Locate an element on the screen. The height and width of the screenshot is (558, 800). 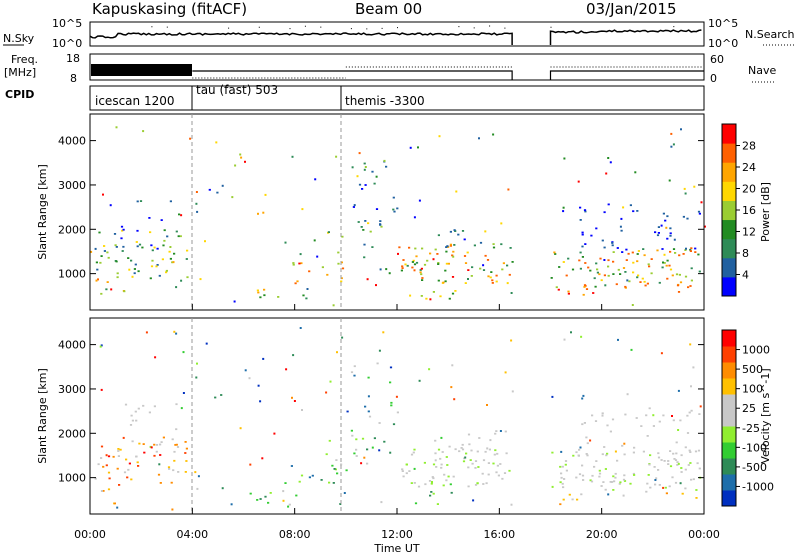
freq-right-tick-top: 60 is located at coordinates (717, 59).